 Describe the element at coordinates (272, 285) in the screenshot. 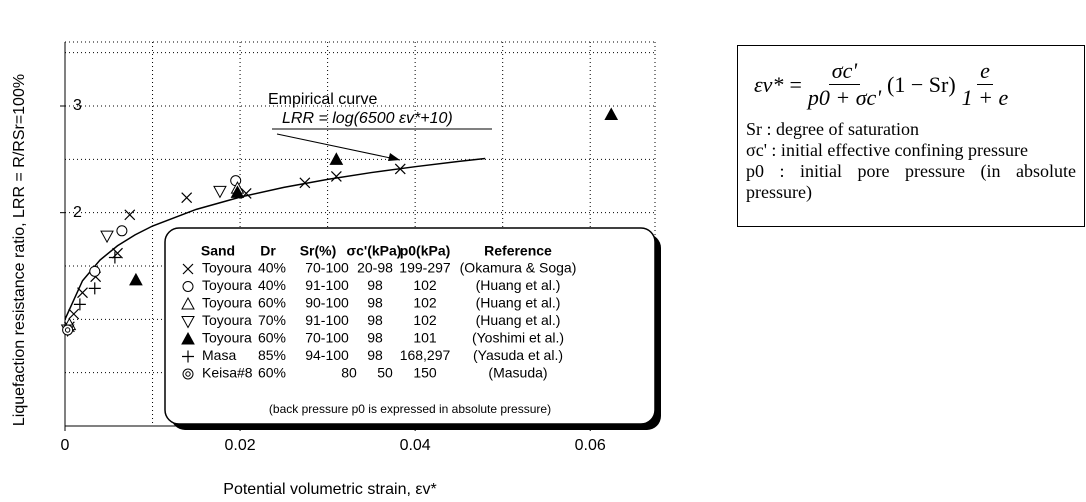

I see `legend-dr: 40%` at that location.